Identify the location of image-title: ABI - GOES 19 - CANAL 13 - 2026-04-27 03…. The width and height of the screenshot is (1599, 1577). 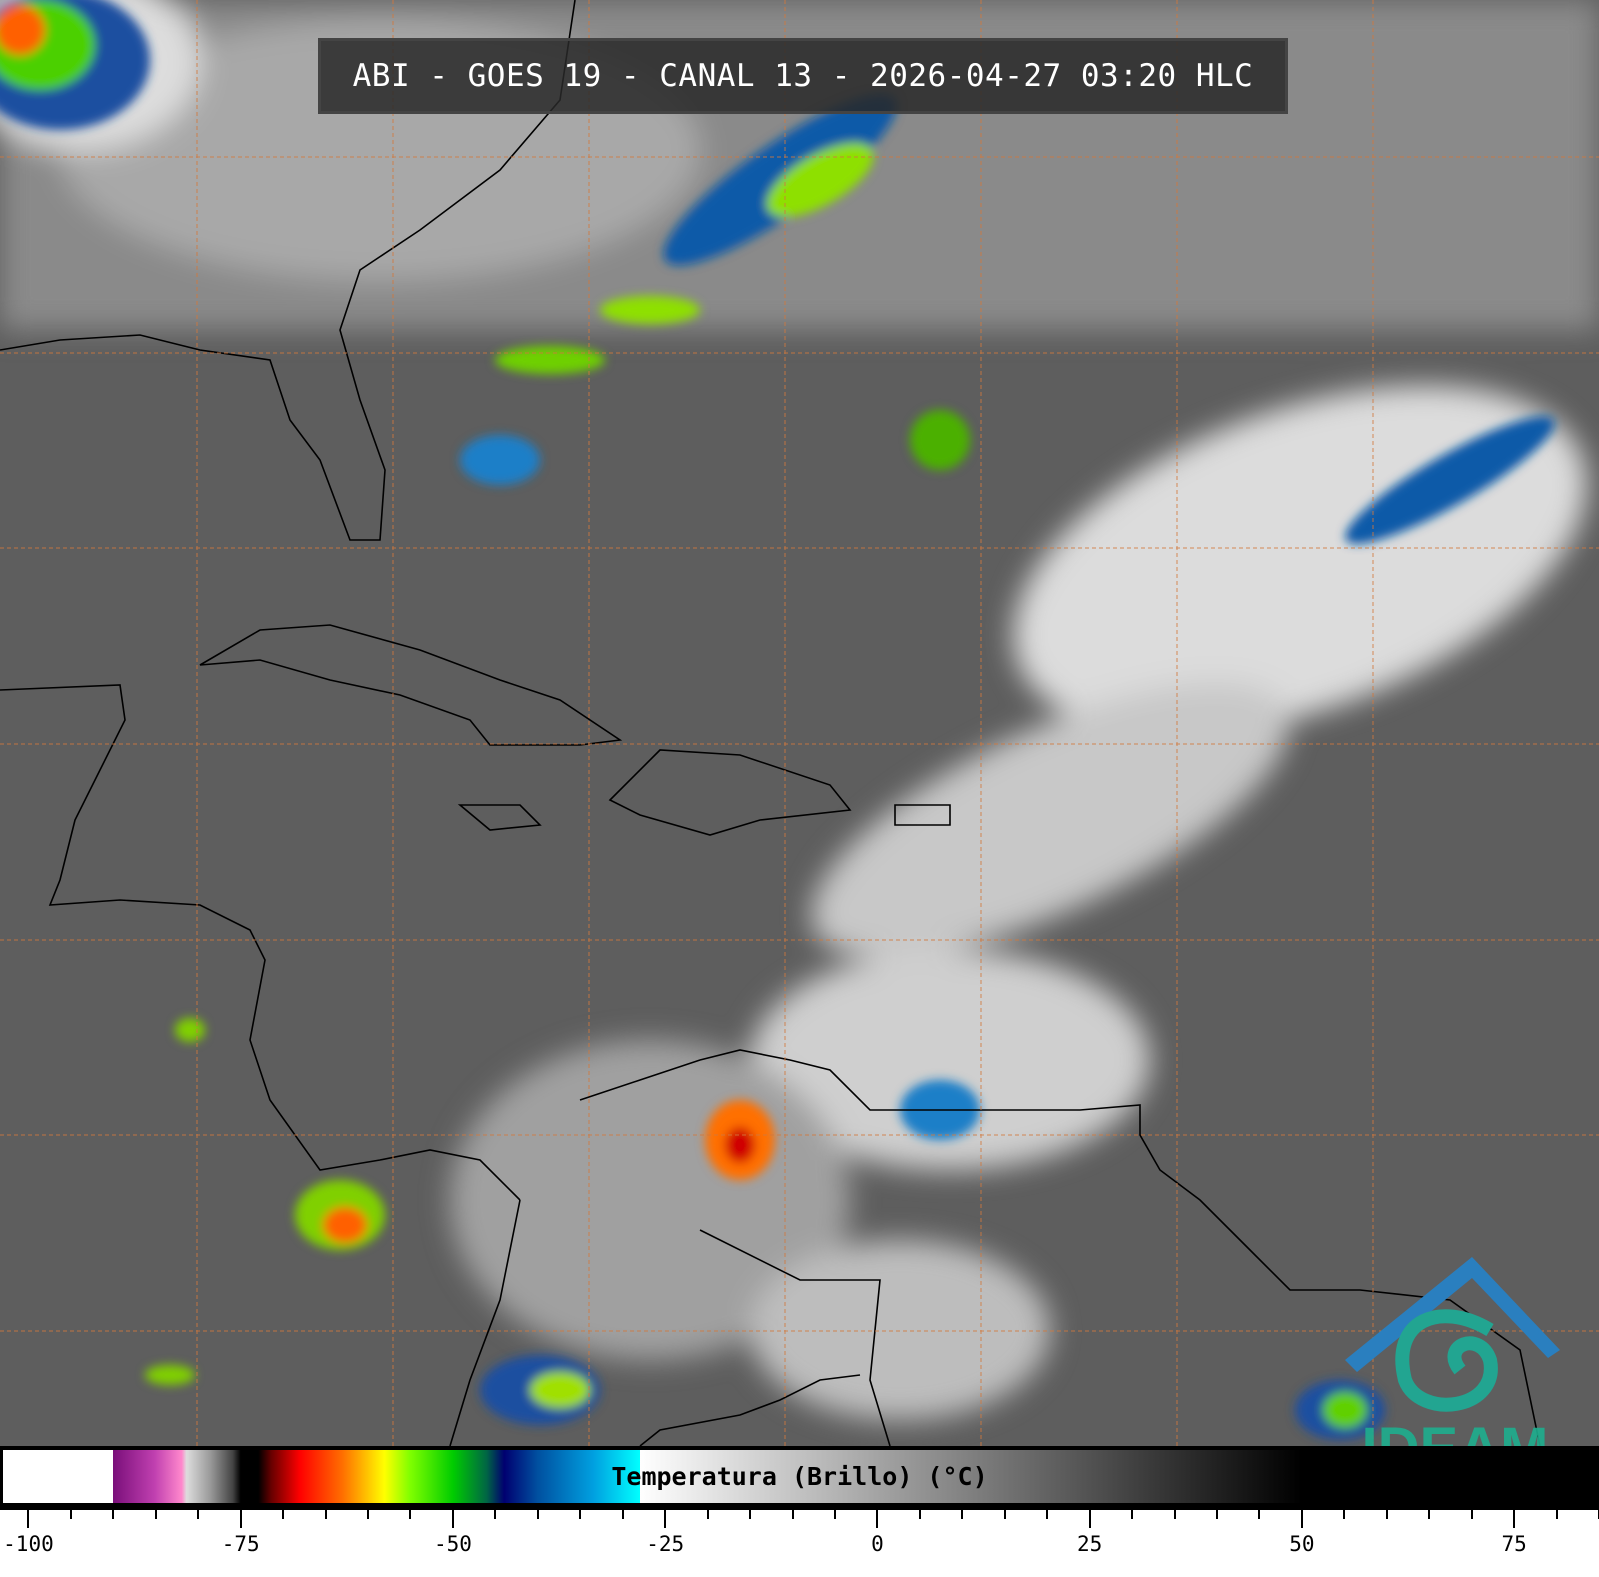
(803, 76).